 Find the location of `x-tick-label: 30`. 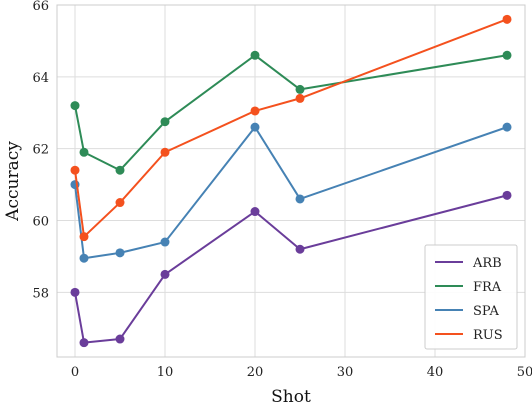

x-tick-label: 30 is located at coordinates (345, 372).